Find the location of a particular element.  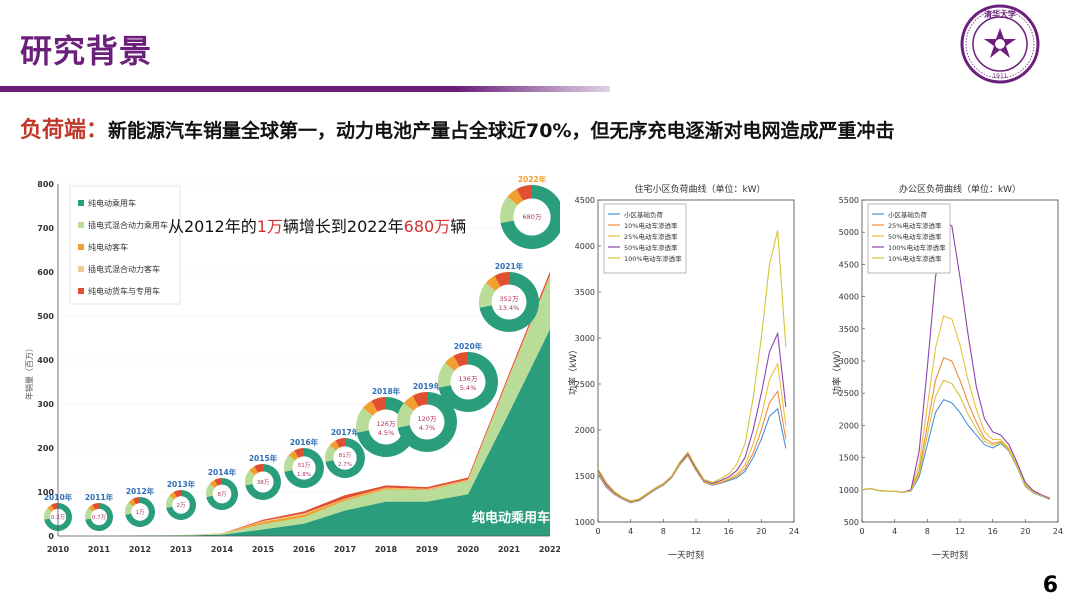

res-chart-title: 住宅小区负荷曲线（单位：kW） is located at coordinates (699, 189).